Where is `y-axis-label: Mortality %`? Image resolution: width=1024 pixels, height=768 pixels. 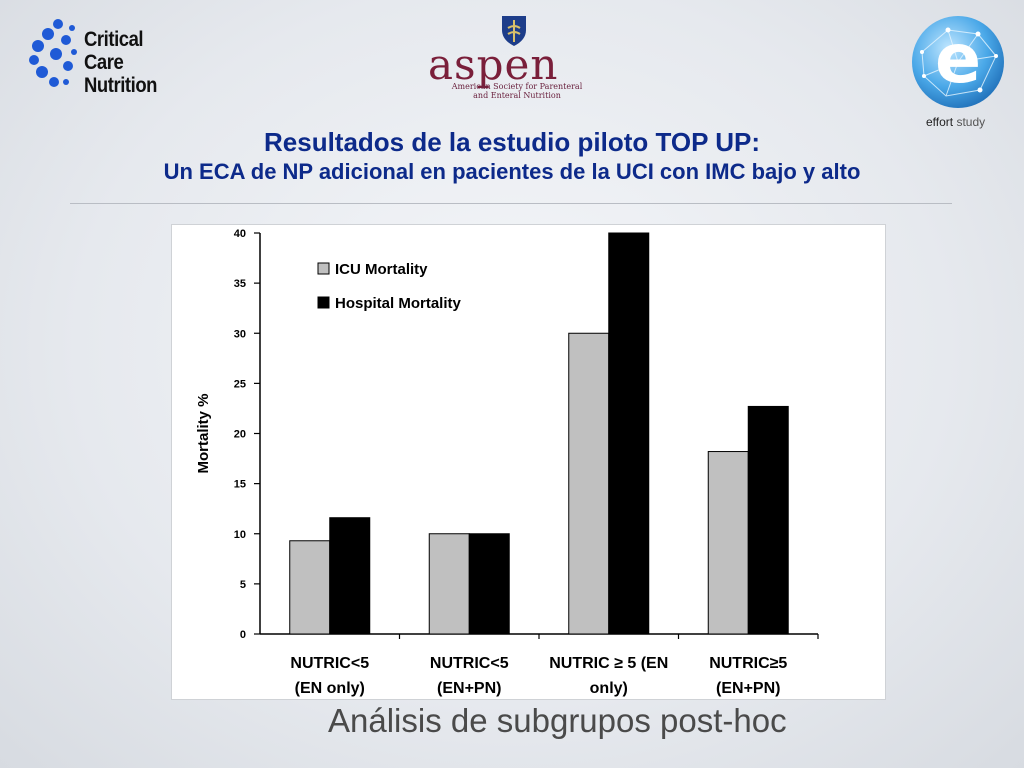
y-axis-label: Mortality % is located at coordinates (203, 433).